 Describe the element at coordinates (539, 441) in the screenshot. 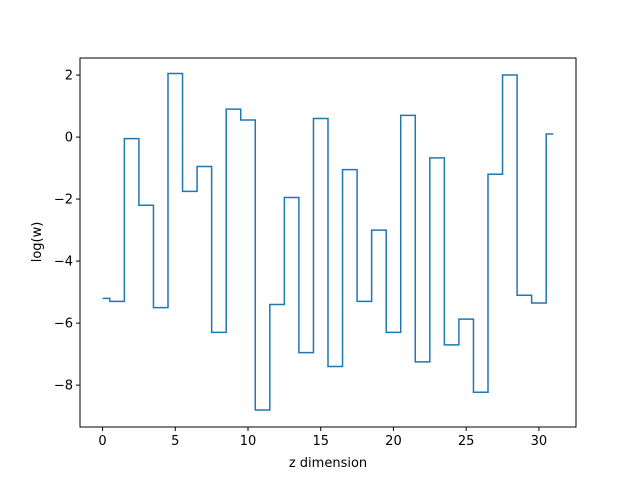

I see `x-tick-label: 30` at that location.